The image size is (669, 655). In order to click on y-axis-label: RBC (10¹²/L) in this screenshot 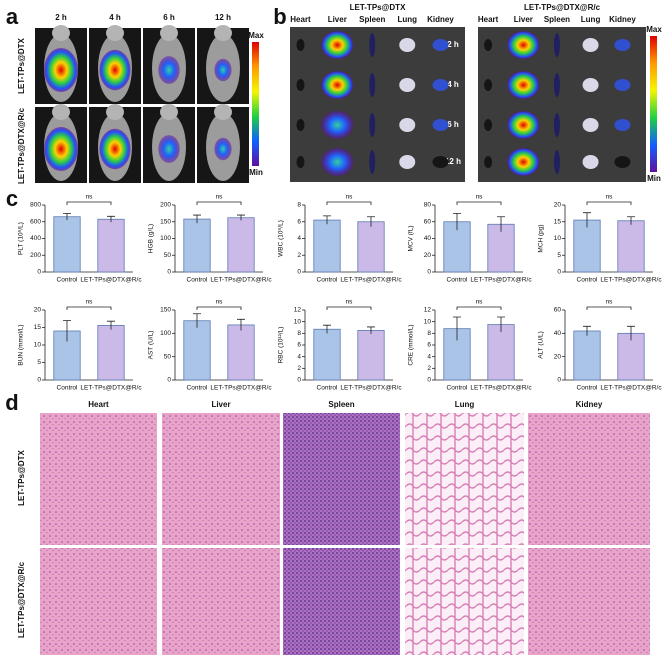, I will do `click(281, 345)`.